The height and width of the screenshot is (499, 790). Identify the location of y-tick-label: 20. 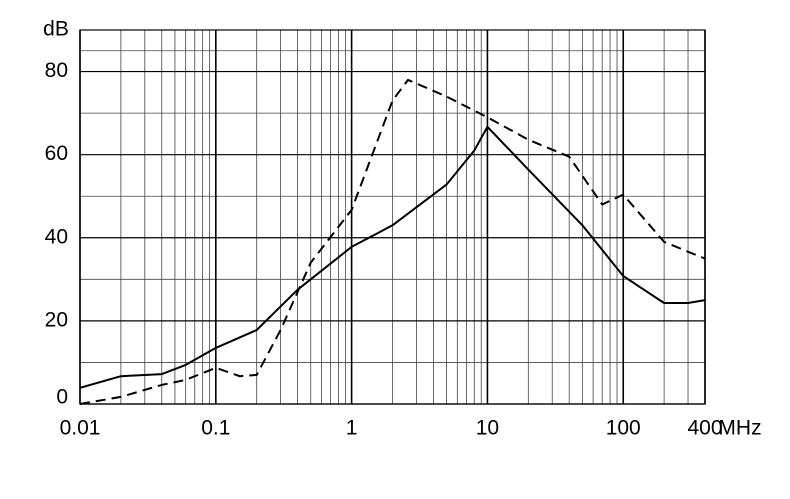
(56, 319).